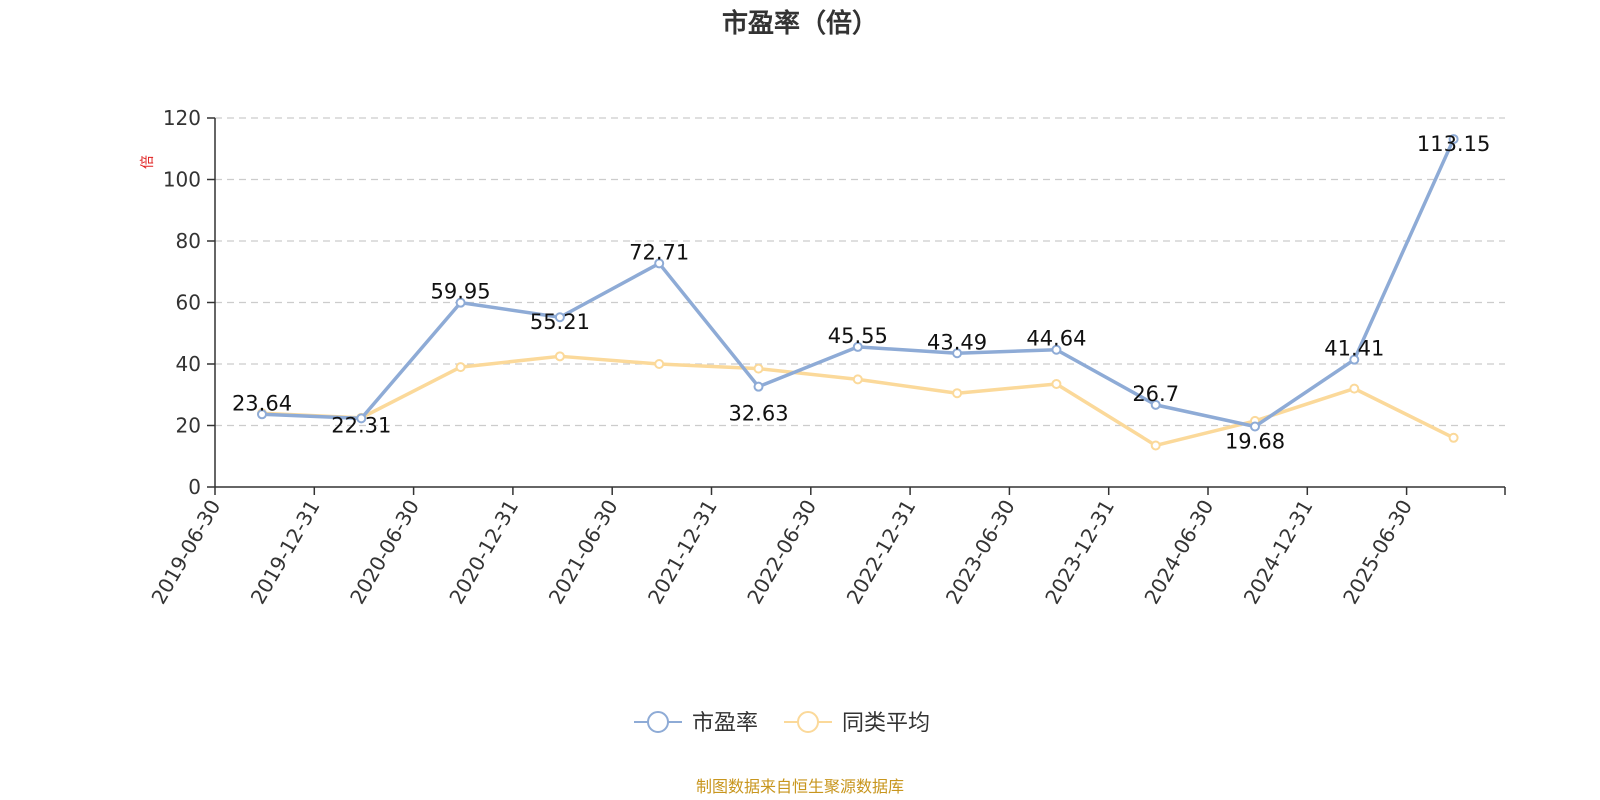 The height and width of the screenshot is (800, 1600). I want to click on data-label-1: 22.31, so click(361, 425).